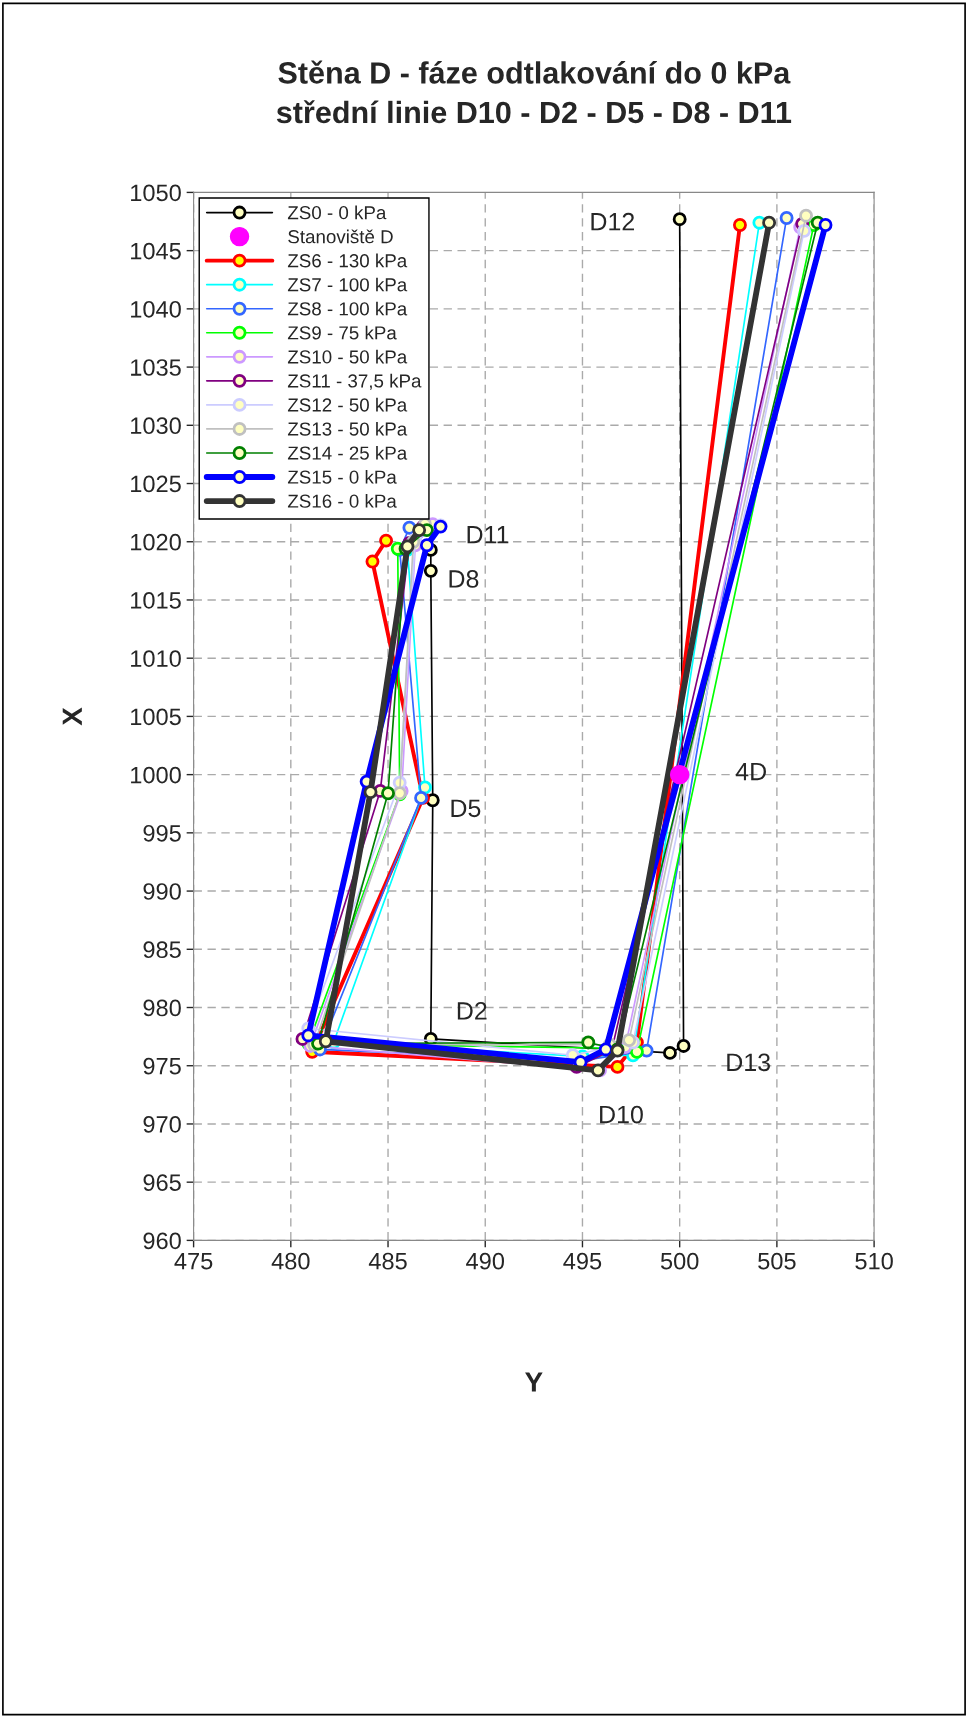  Describe the element at coordinates (612, 221) in the screenshot. I see `annotation: D12` at that location.